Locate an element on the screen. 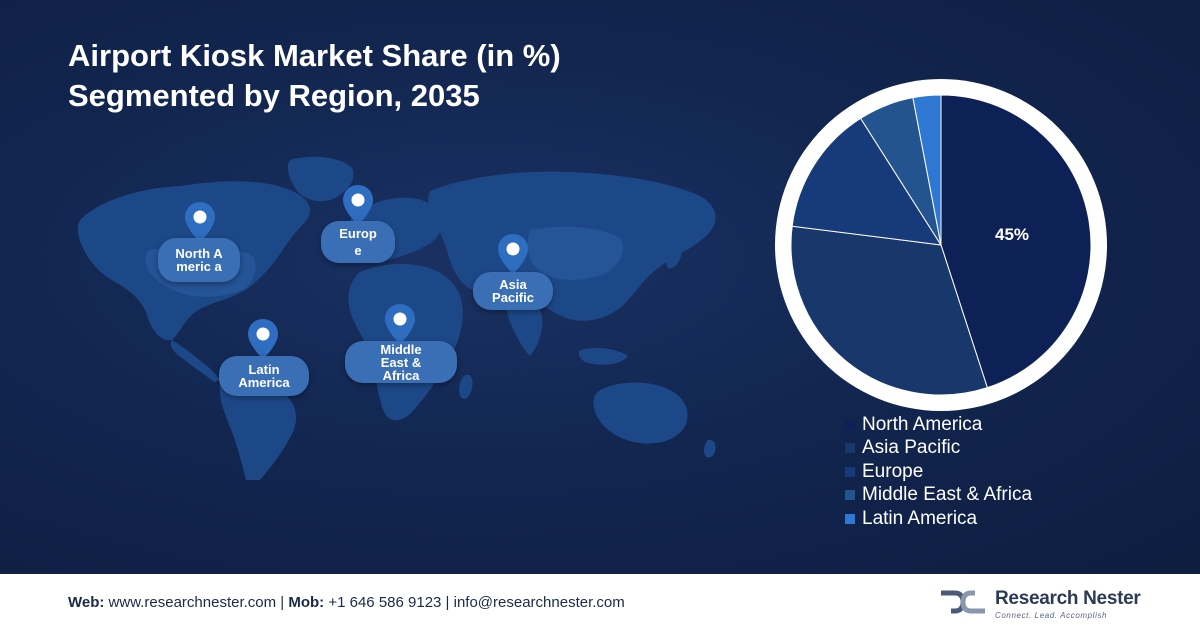 The height and width of the screenshot is (628, 1200). region-tag-label: Europ e is located at coordinates (358, 242).